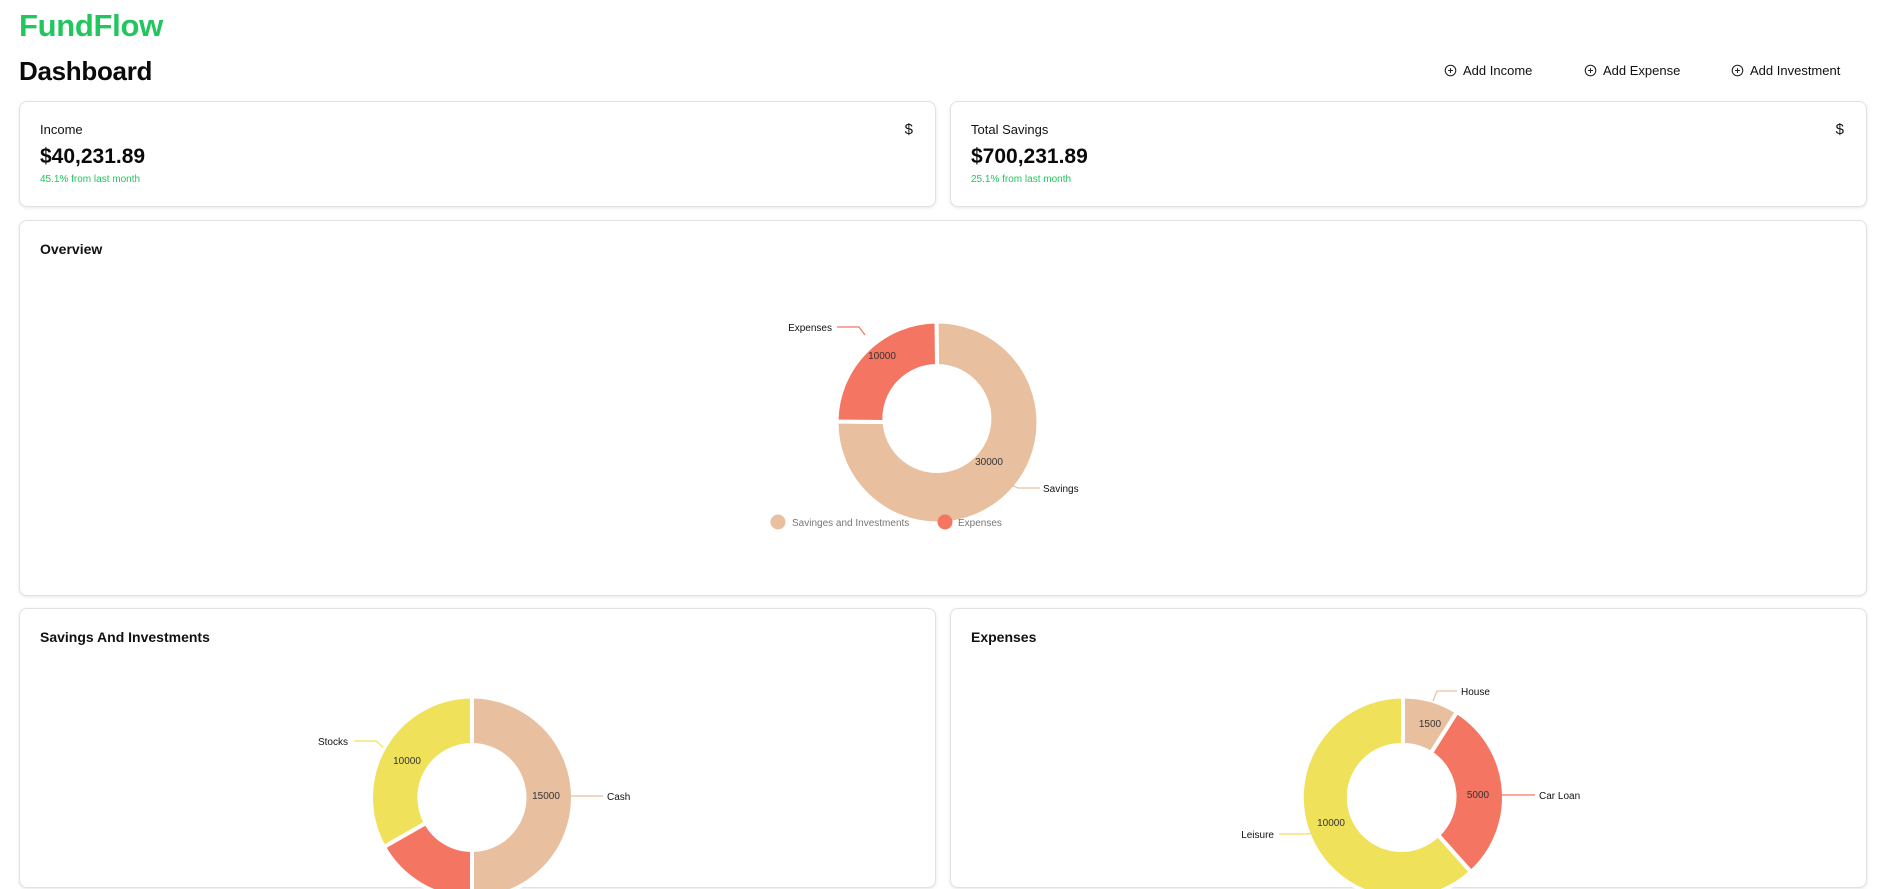 This screenshot has height=889, width=1887. What do you see at coordinates (618, 797) in the screenshot?
I see `savings-label-cash: Cash` at bounding box center [618, 797].